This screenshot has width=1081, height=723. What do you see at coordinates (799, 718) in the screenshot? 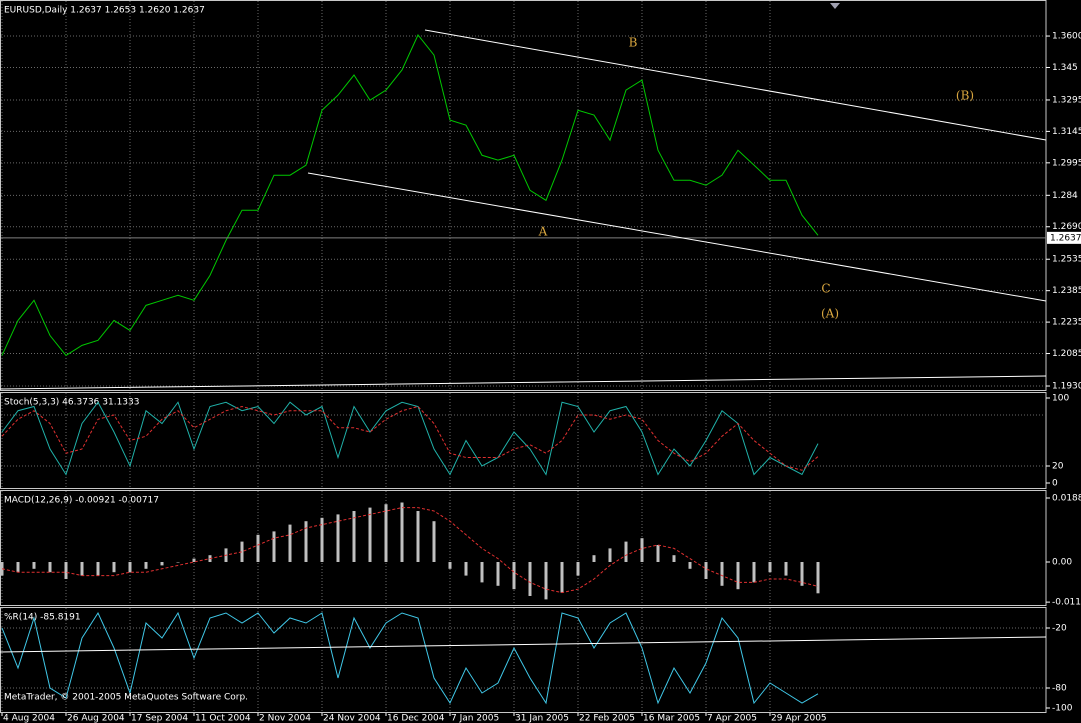
I see `x-tick-label: 29 Apr 2005` at bounding box center [799, 718].